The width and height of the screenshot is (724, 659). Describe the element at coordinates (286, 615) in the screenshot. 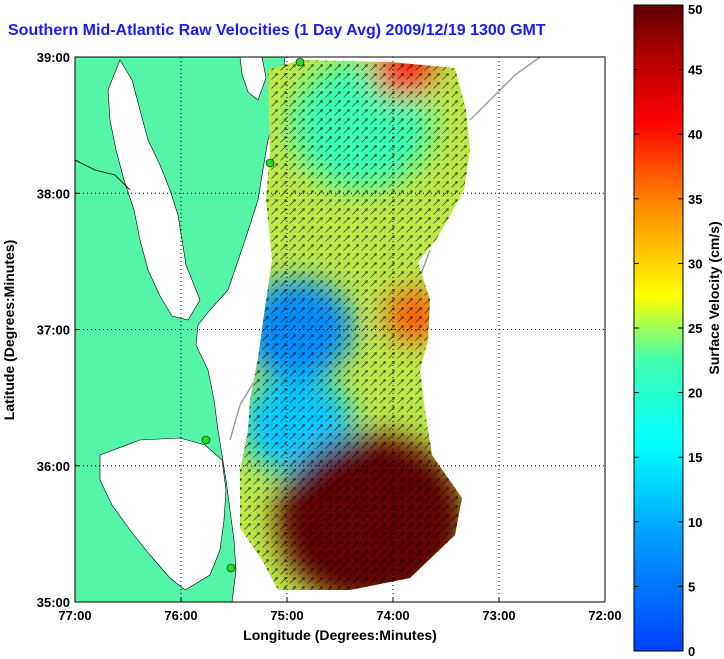

I see `x-tick-label: 75:00` at that location.